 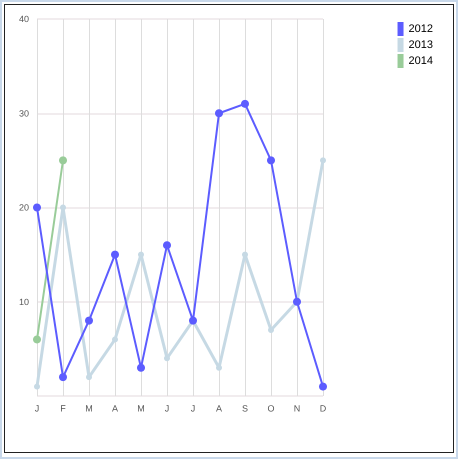 I want to click on legend-label: 2012, so click(x=421, y=29).